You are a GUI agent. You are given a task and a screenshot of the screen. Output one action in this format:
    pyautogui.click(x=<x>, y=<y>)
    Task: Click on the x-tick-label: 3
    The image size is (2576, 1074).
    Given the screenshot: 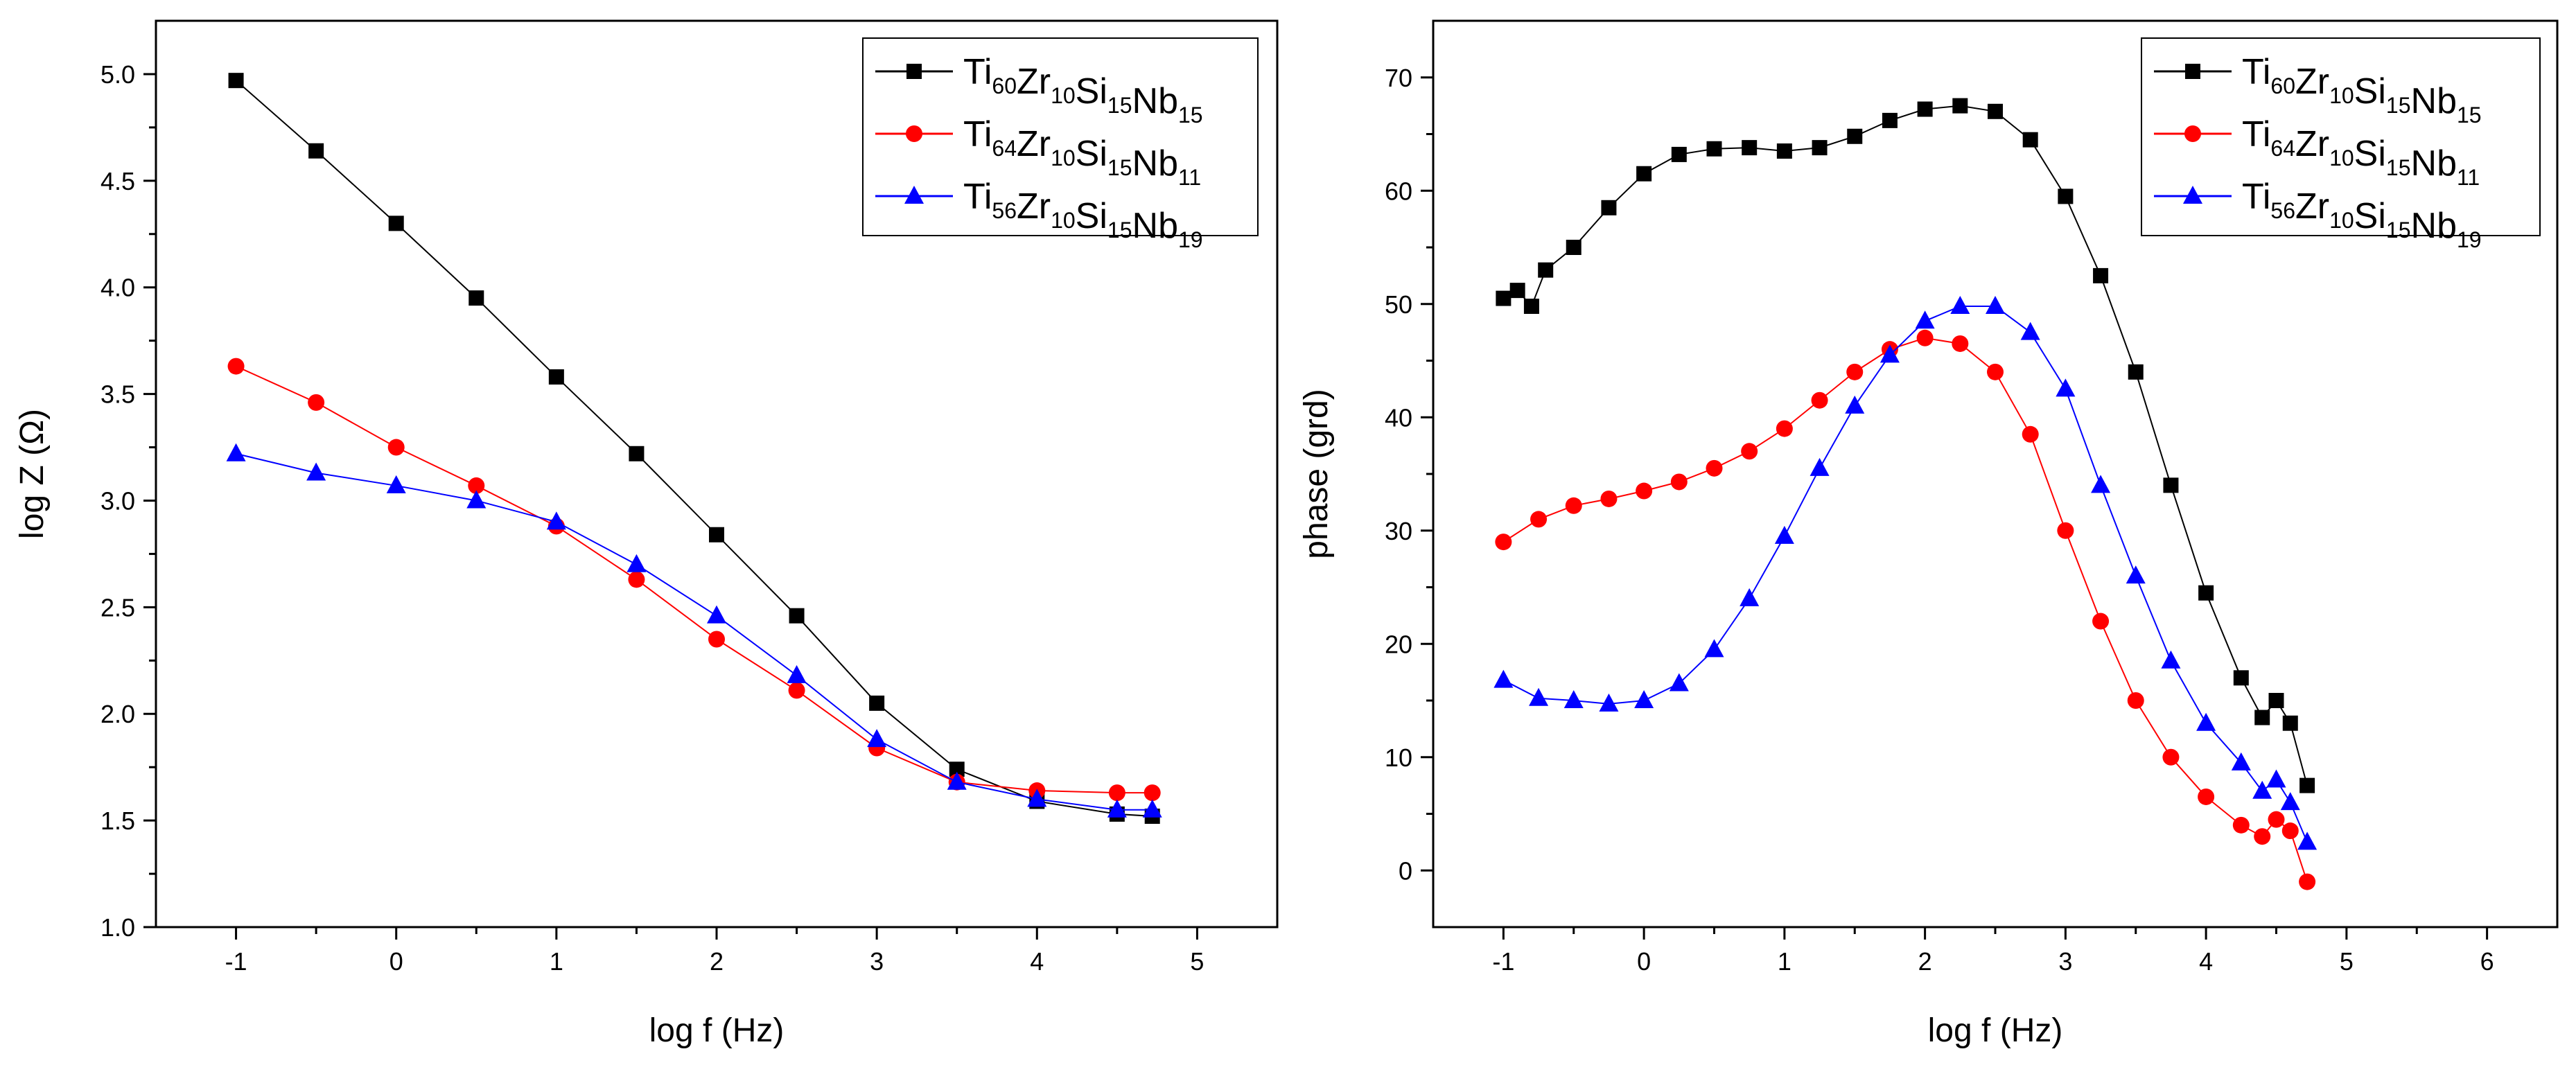 What is the action you would take?
    pyautogui.click(x=877, y=961)
    